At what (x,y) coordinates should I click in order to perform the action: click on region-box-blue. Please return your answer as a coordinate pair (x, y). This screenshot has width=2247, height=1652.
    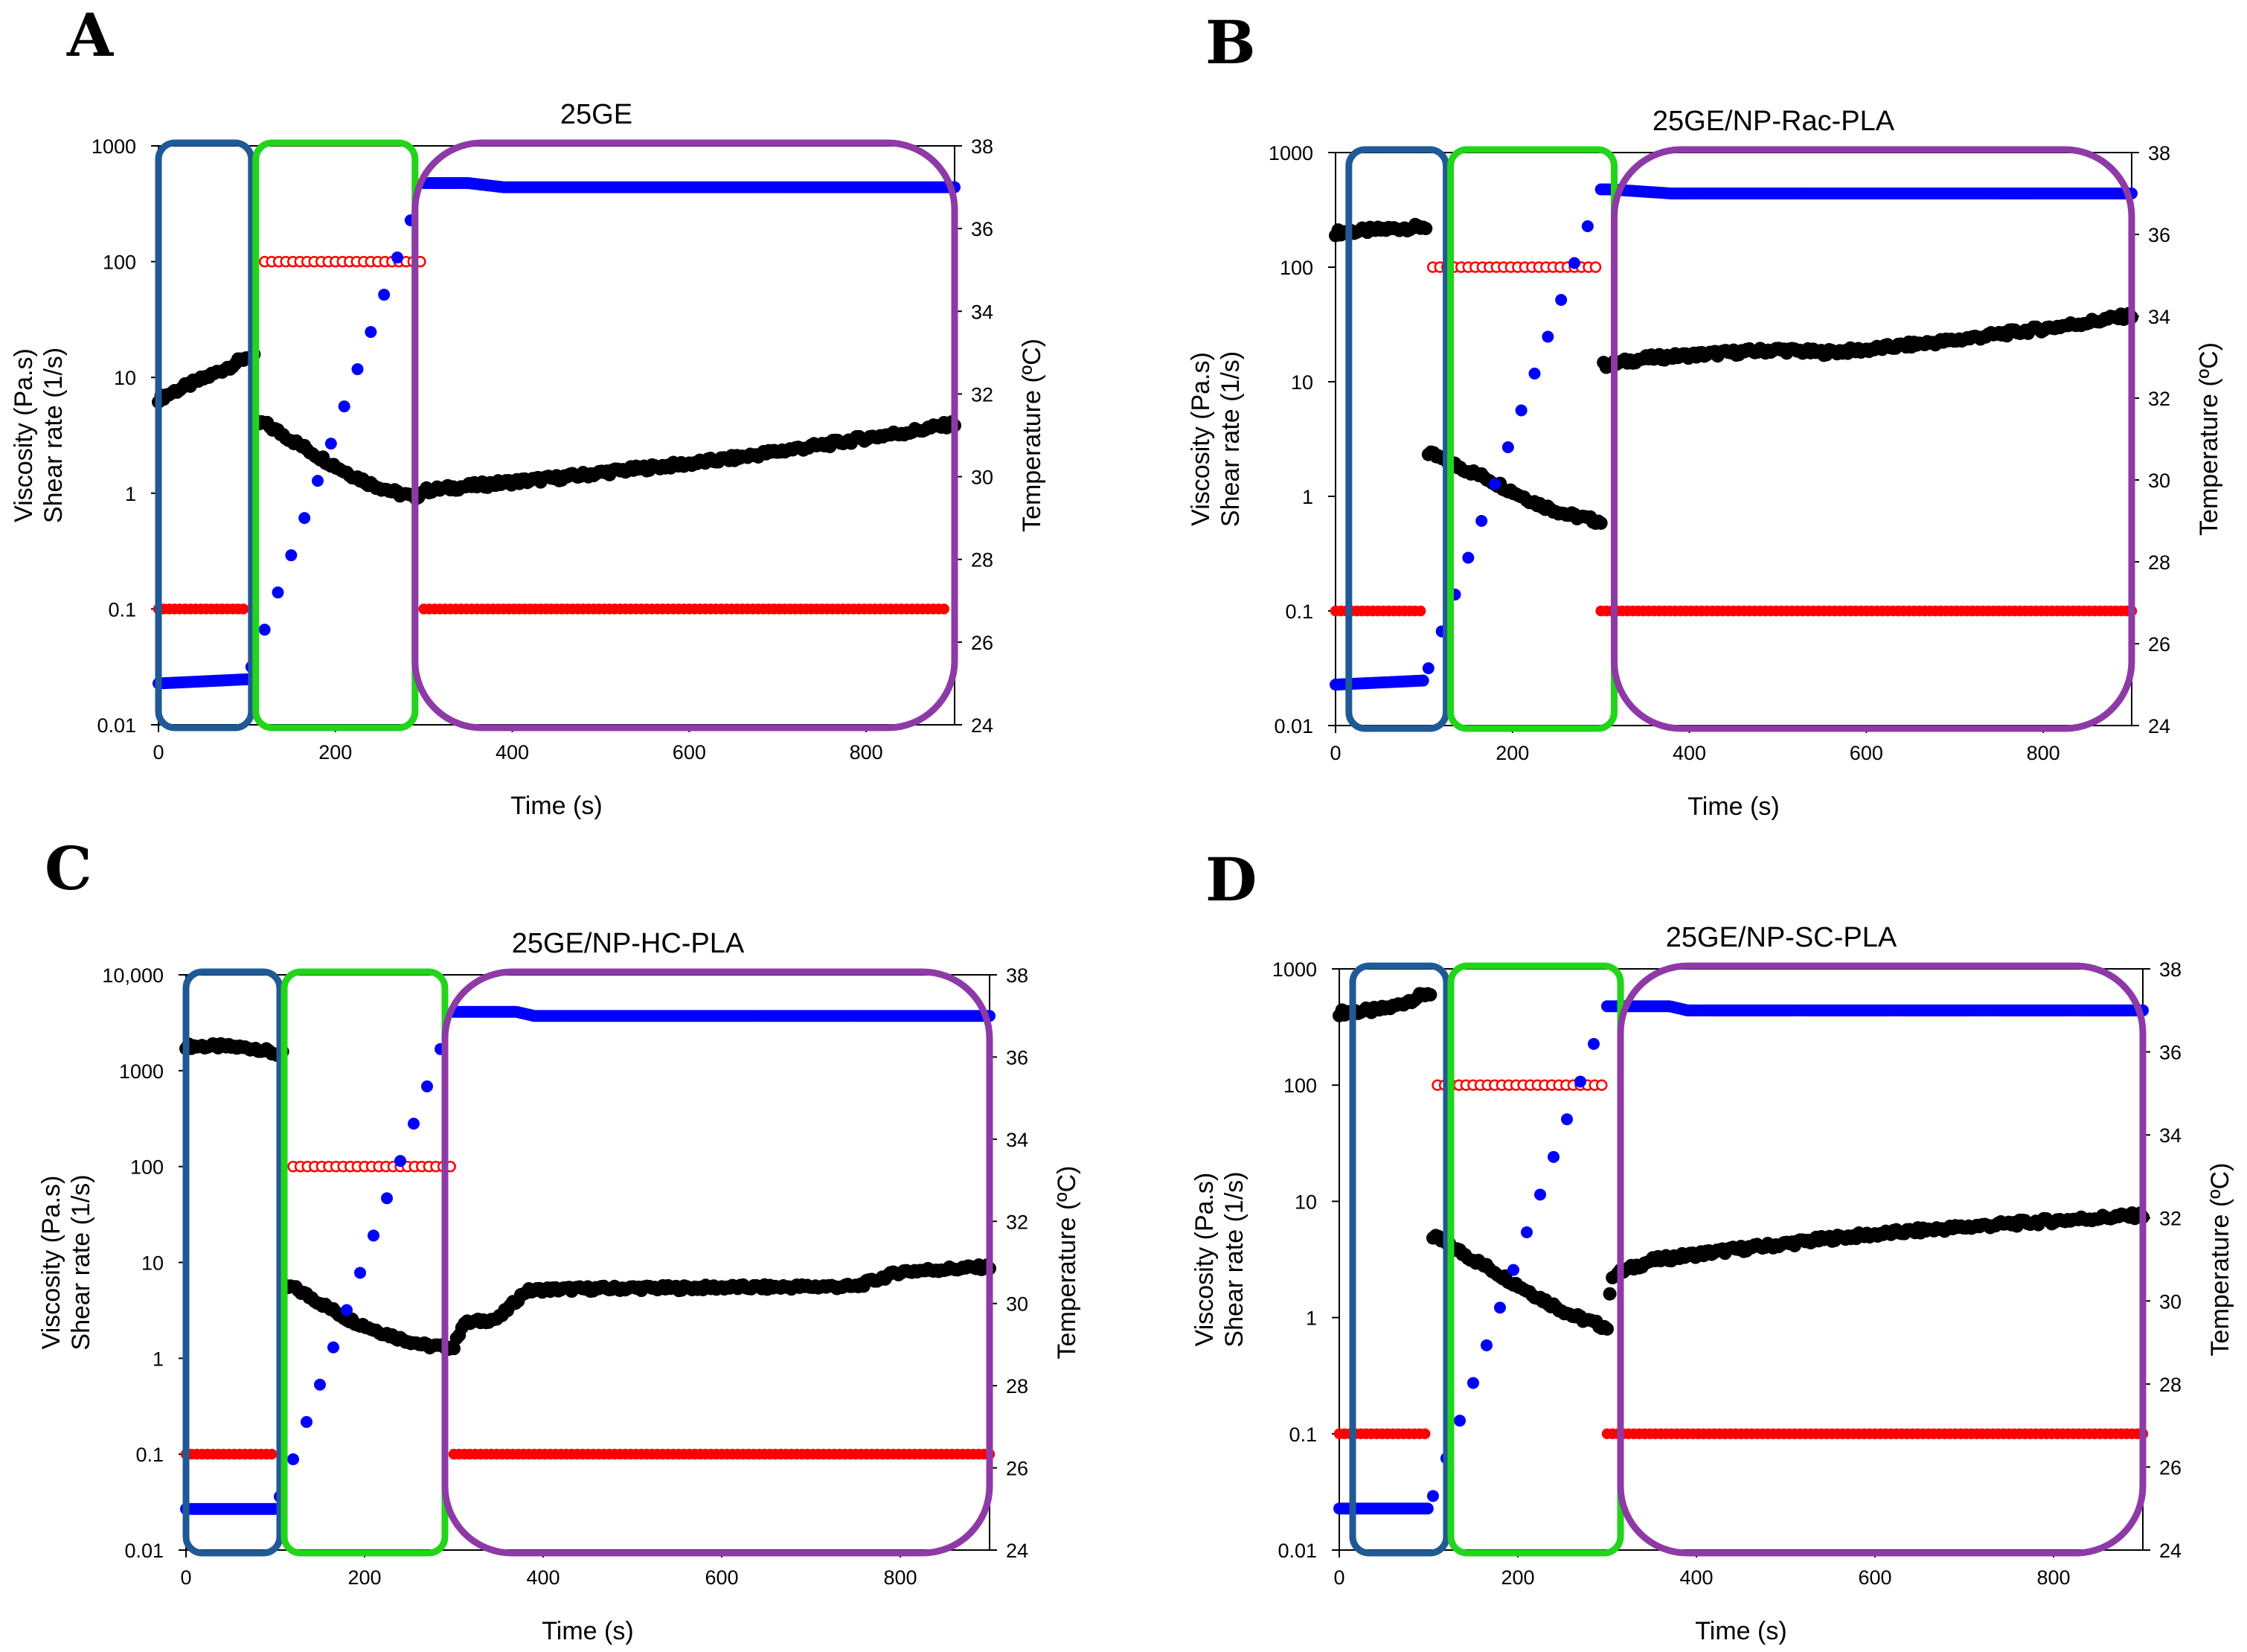
    Looking at the image, I should click on (1397, 439).